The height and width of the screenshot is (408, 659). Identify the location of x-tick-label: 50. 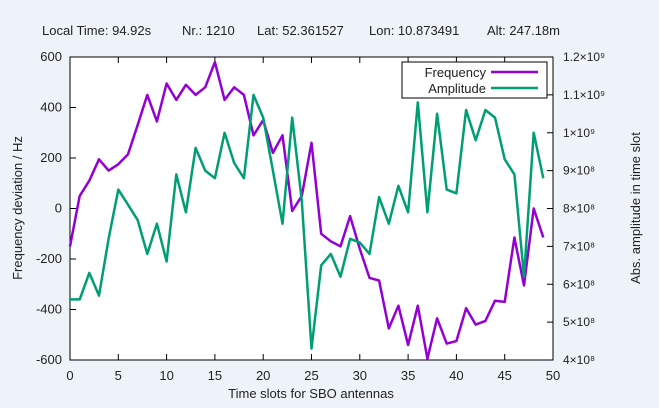
(553, 375).